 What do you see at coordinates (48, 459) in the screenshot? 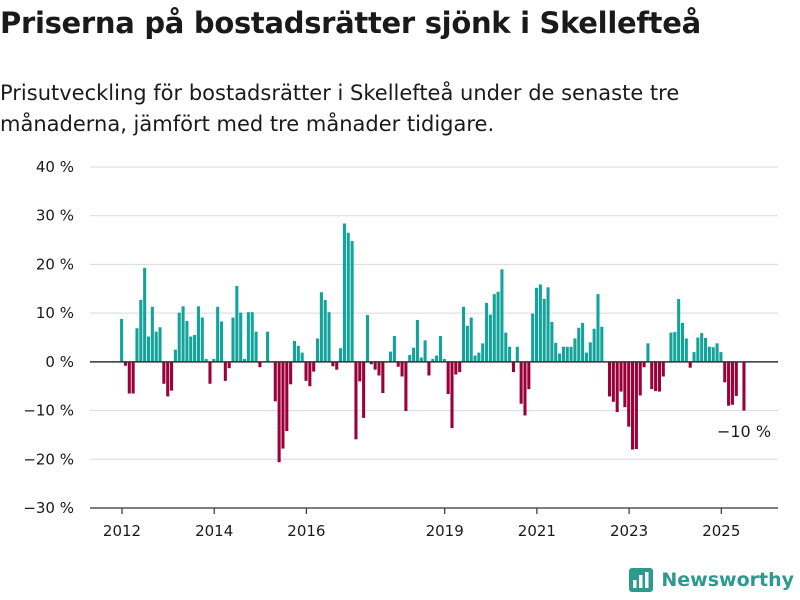
I see `y-tick-label: −20 %` at bounding box center [48, 459].